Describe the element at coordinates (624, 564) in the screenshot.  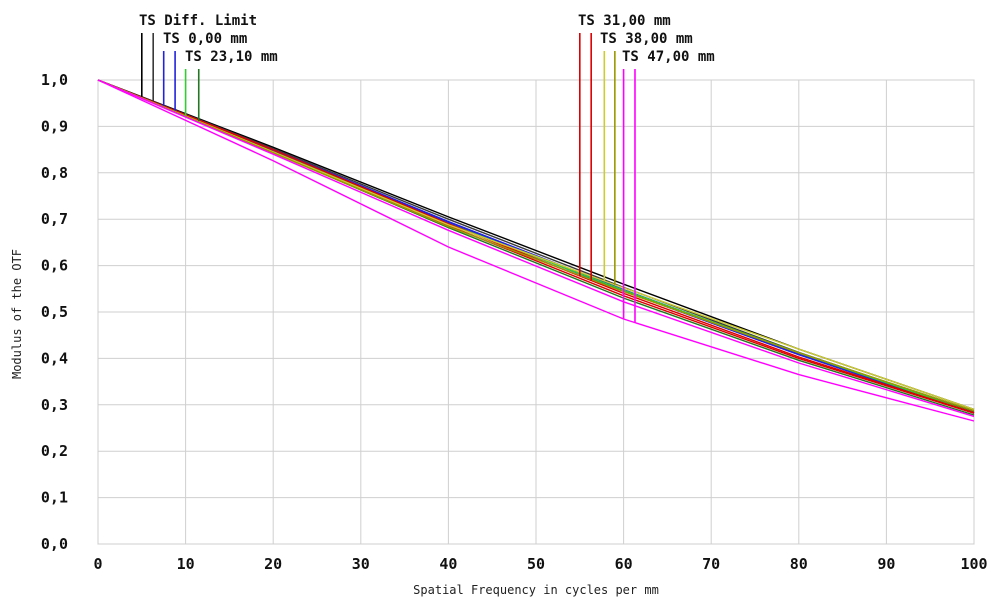
I see `x-tick-label: 60` at that location.